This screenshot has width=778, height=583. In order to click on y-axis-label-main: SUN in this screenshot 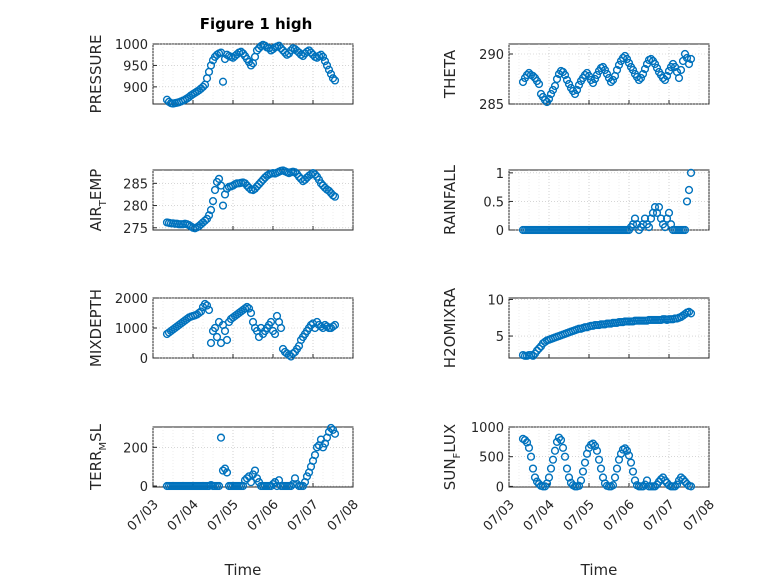, I will do `click(450, 474)`.